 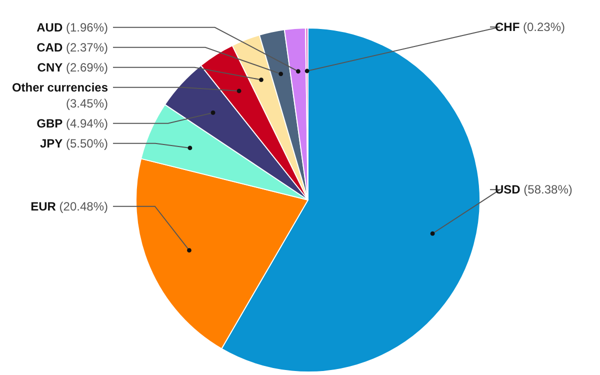 What do you see at coordinates (43, 206) in the screenshot?
I see `slice-label: EUR` at bounding box center [43, 206].